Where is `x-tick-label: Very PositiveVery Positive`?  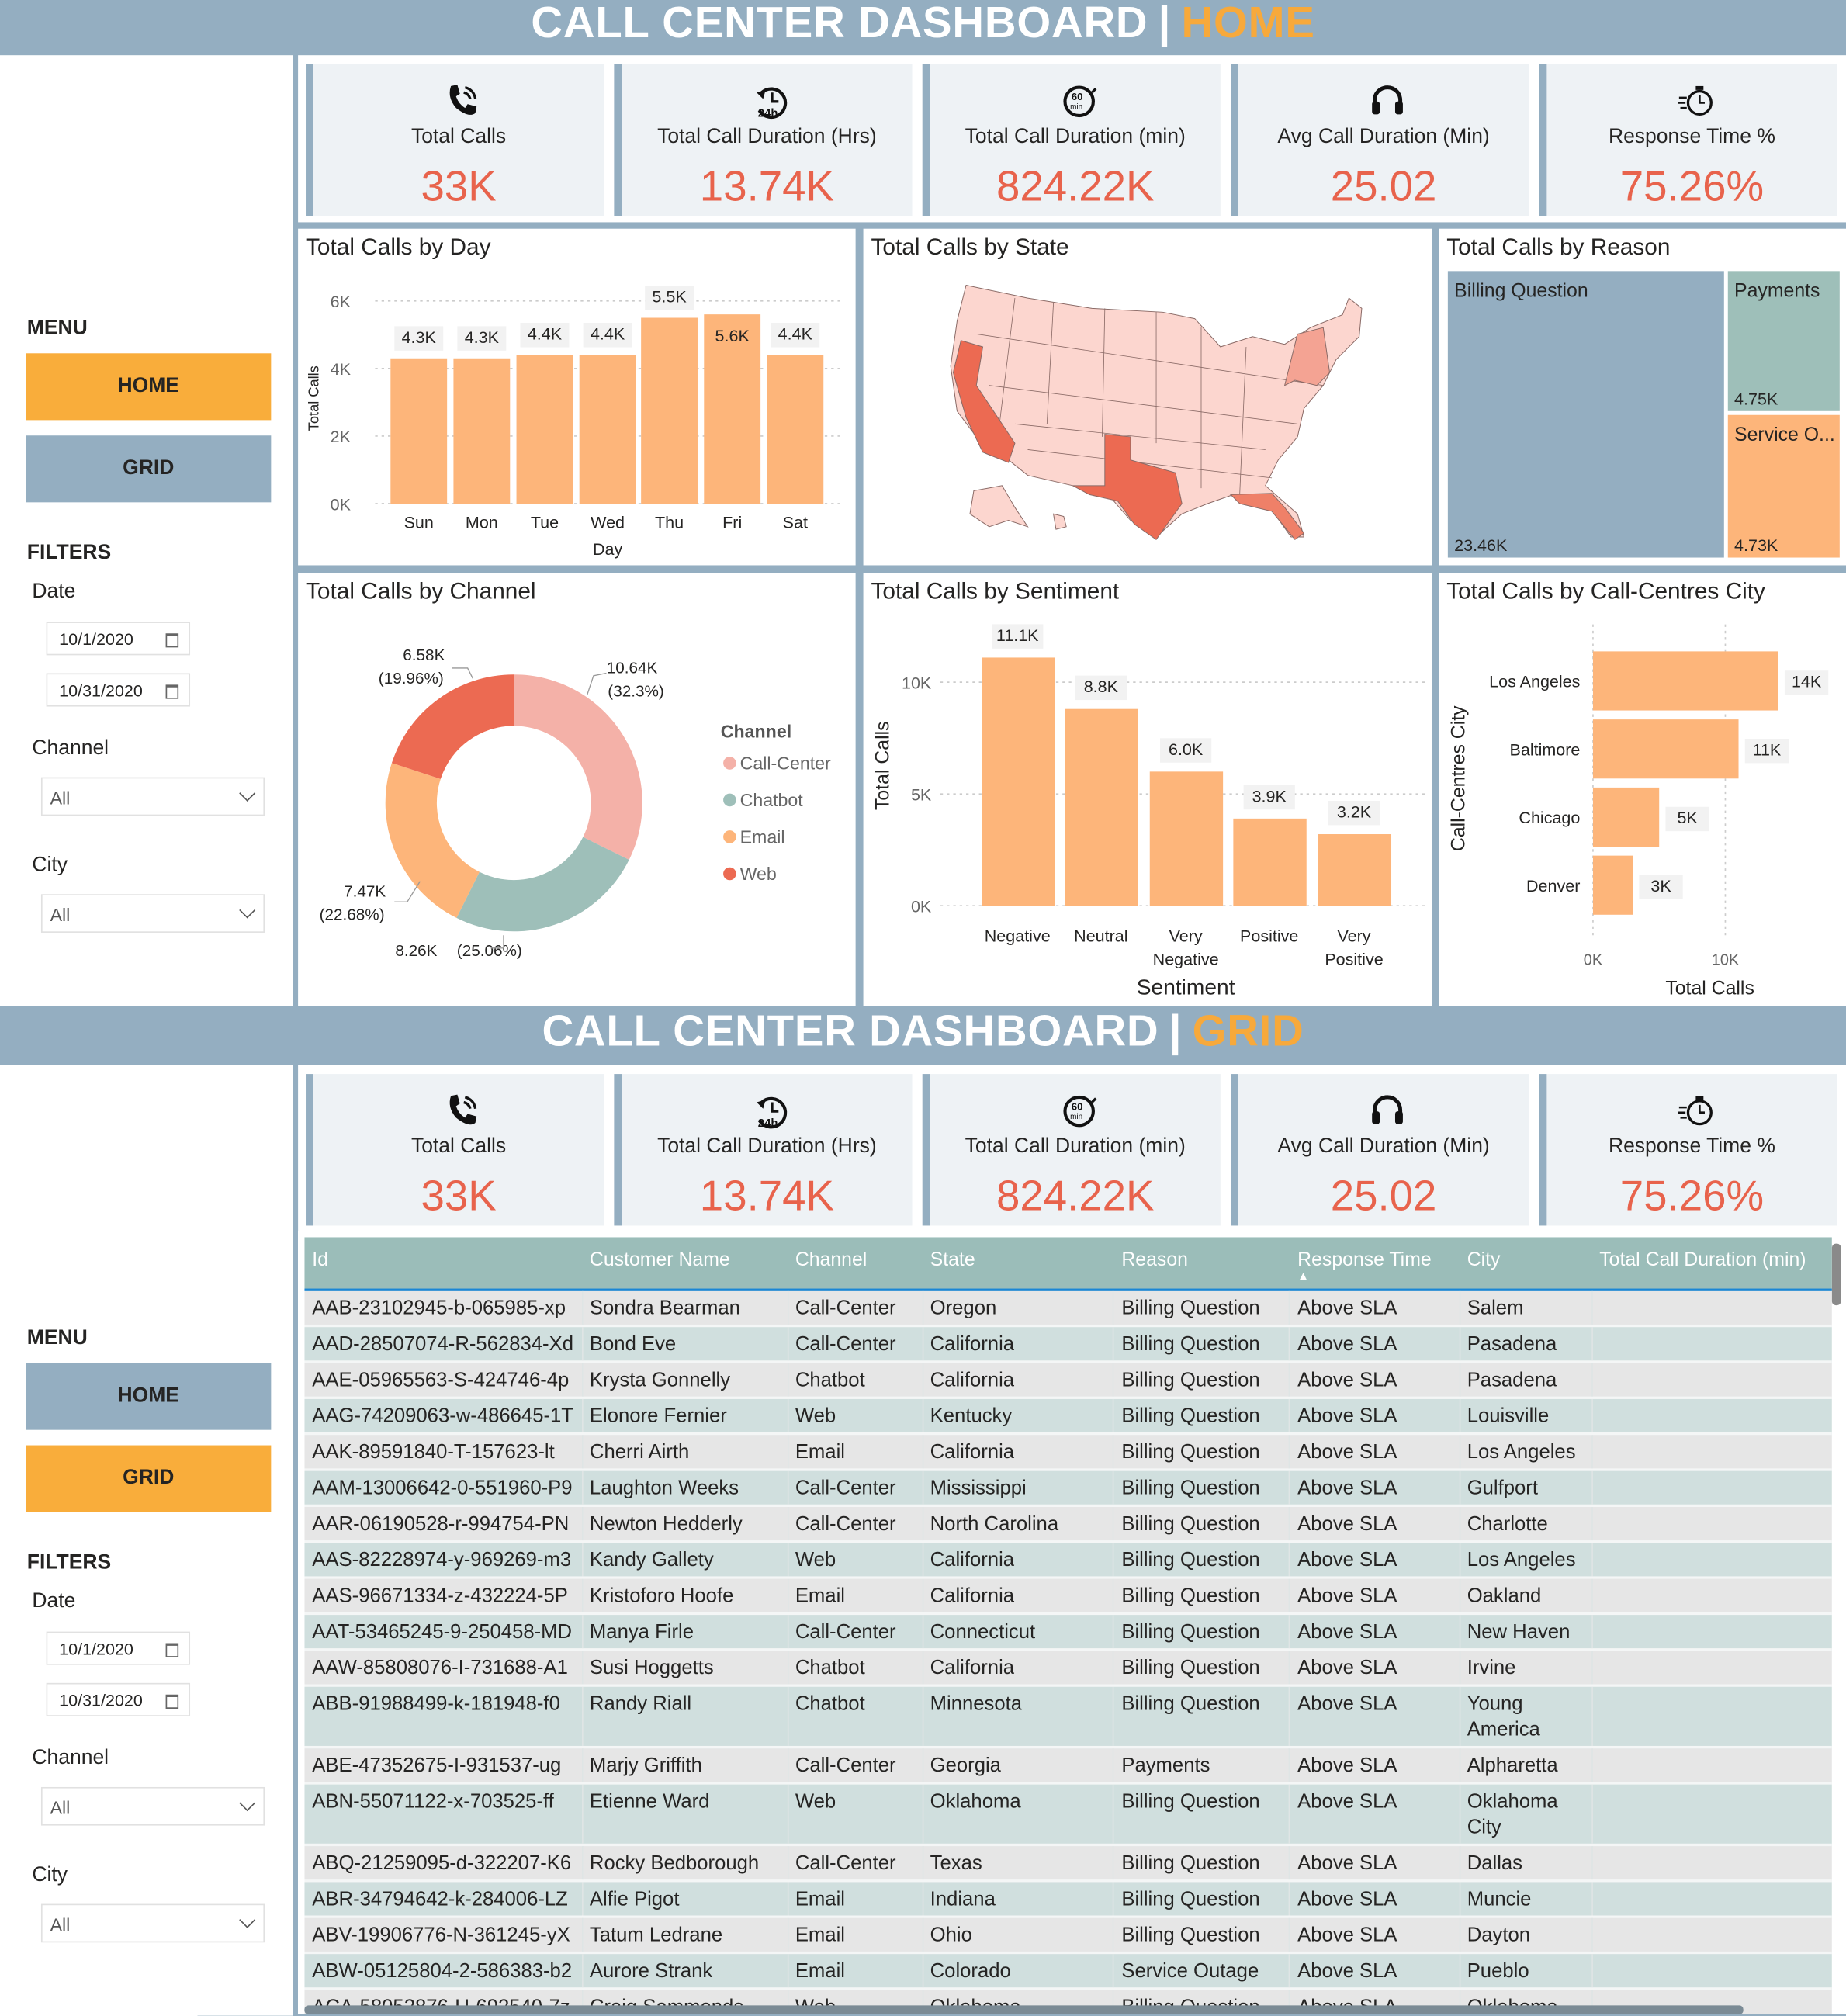 x-tick-label: Very PositiveVery Positive is located at coordinates (1354, 948).